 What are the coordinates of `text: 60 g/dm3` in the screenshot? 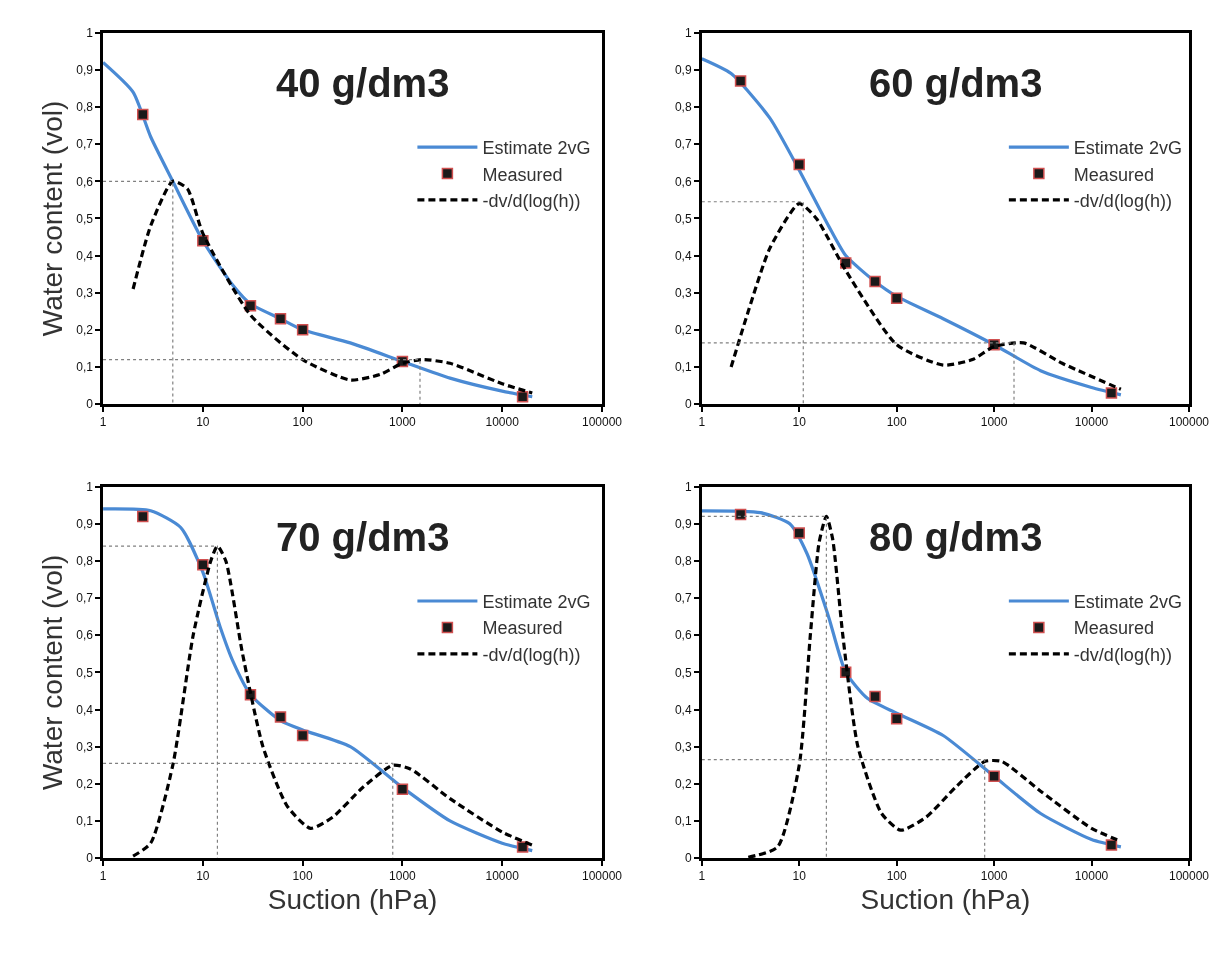 It's located at (956, 83).